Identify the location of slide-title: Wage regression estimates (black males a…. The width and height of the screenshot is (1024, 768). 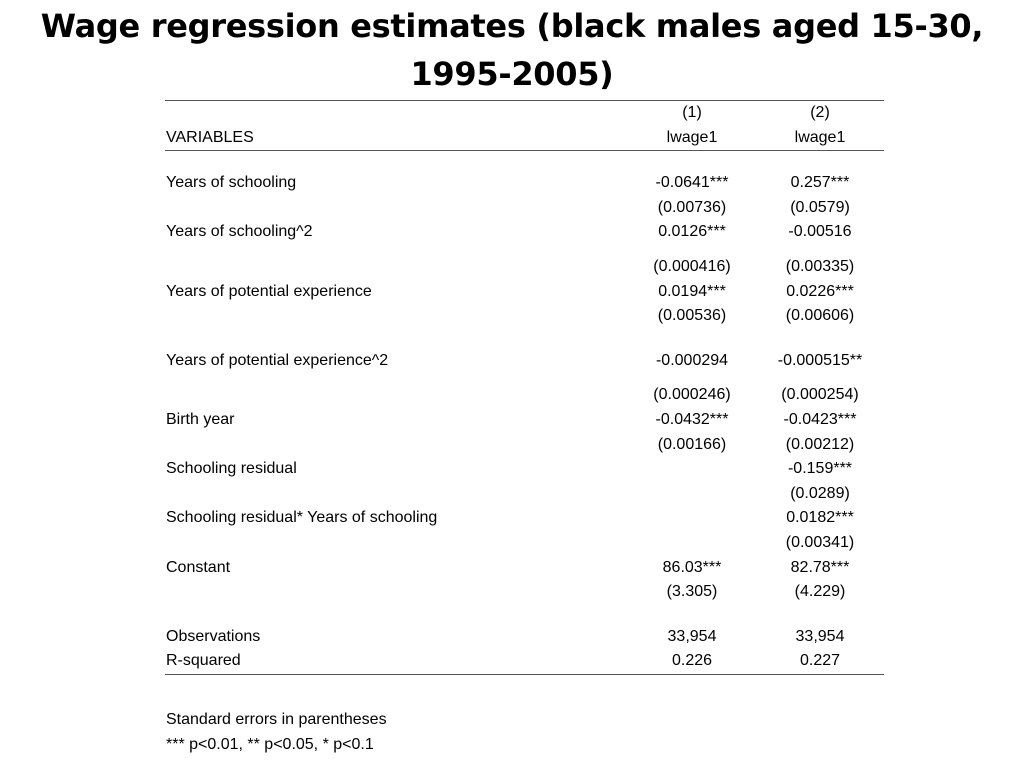
(512, 50).